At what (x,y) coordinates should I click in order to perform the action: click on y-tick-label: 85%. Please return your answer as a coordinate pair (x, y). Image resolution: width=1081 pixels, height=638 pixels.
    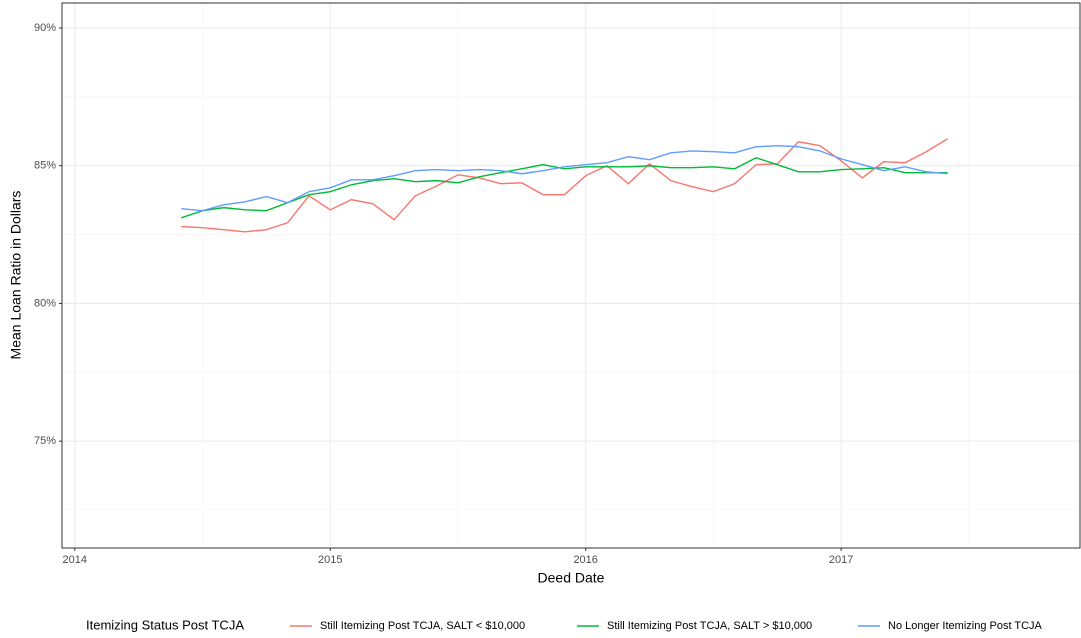
    Looking at the image, I should click on (45, 166).